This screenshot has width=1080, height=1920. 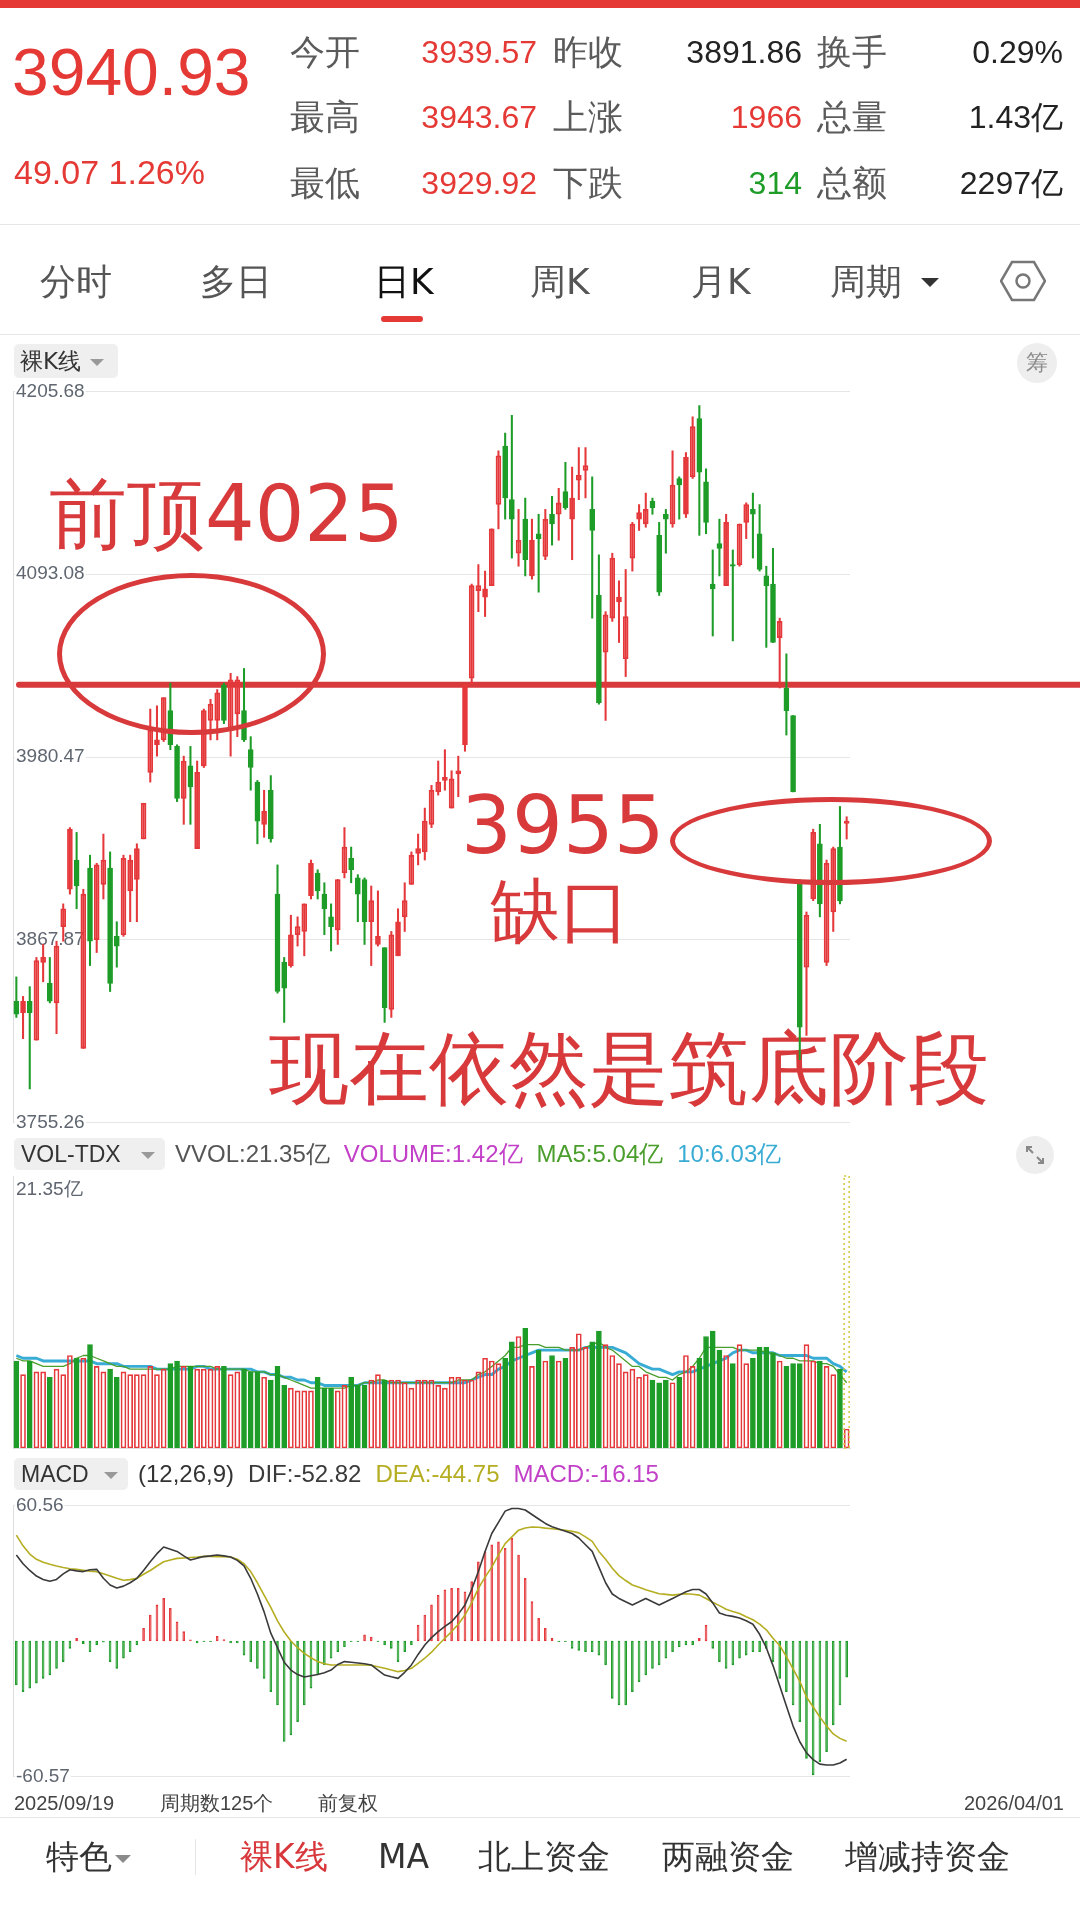 What do you see at coordinates (728, 1857) in the screenshot?
I see `text: 两融资金` at bounding box center [728, 1857].